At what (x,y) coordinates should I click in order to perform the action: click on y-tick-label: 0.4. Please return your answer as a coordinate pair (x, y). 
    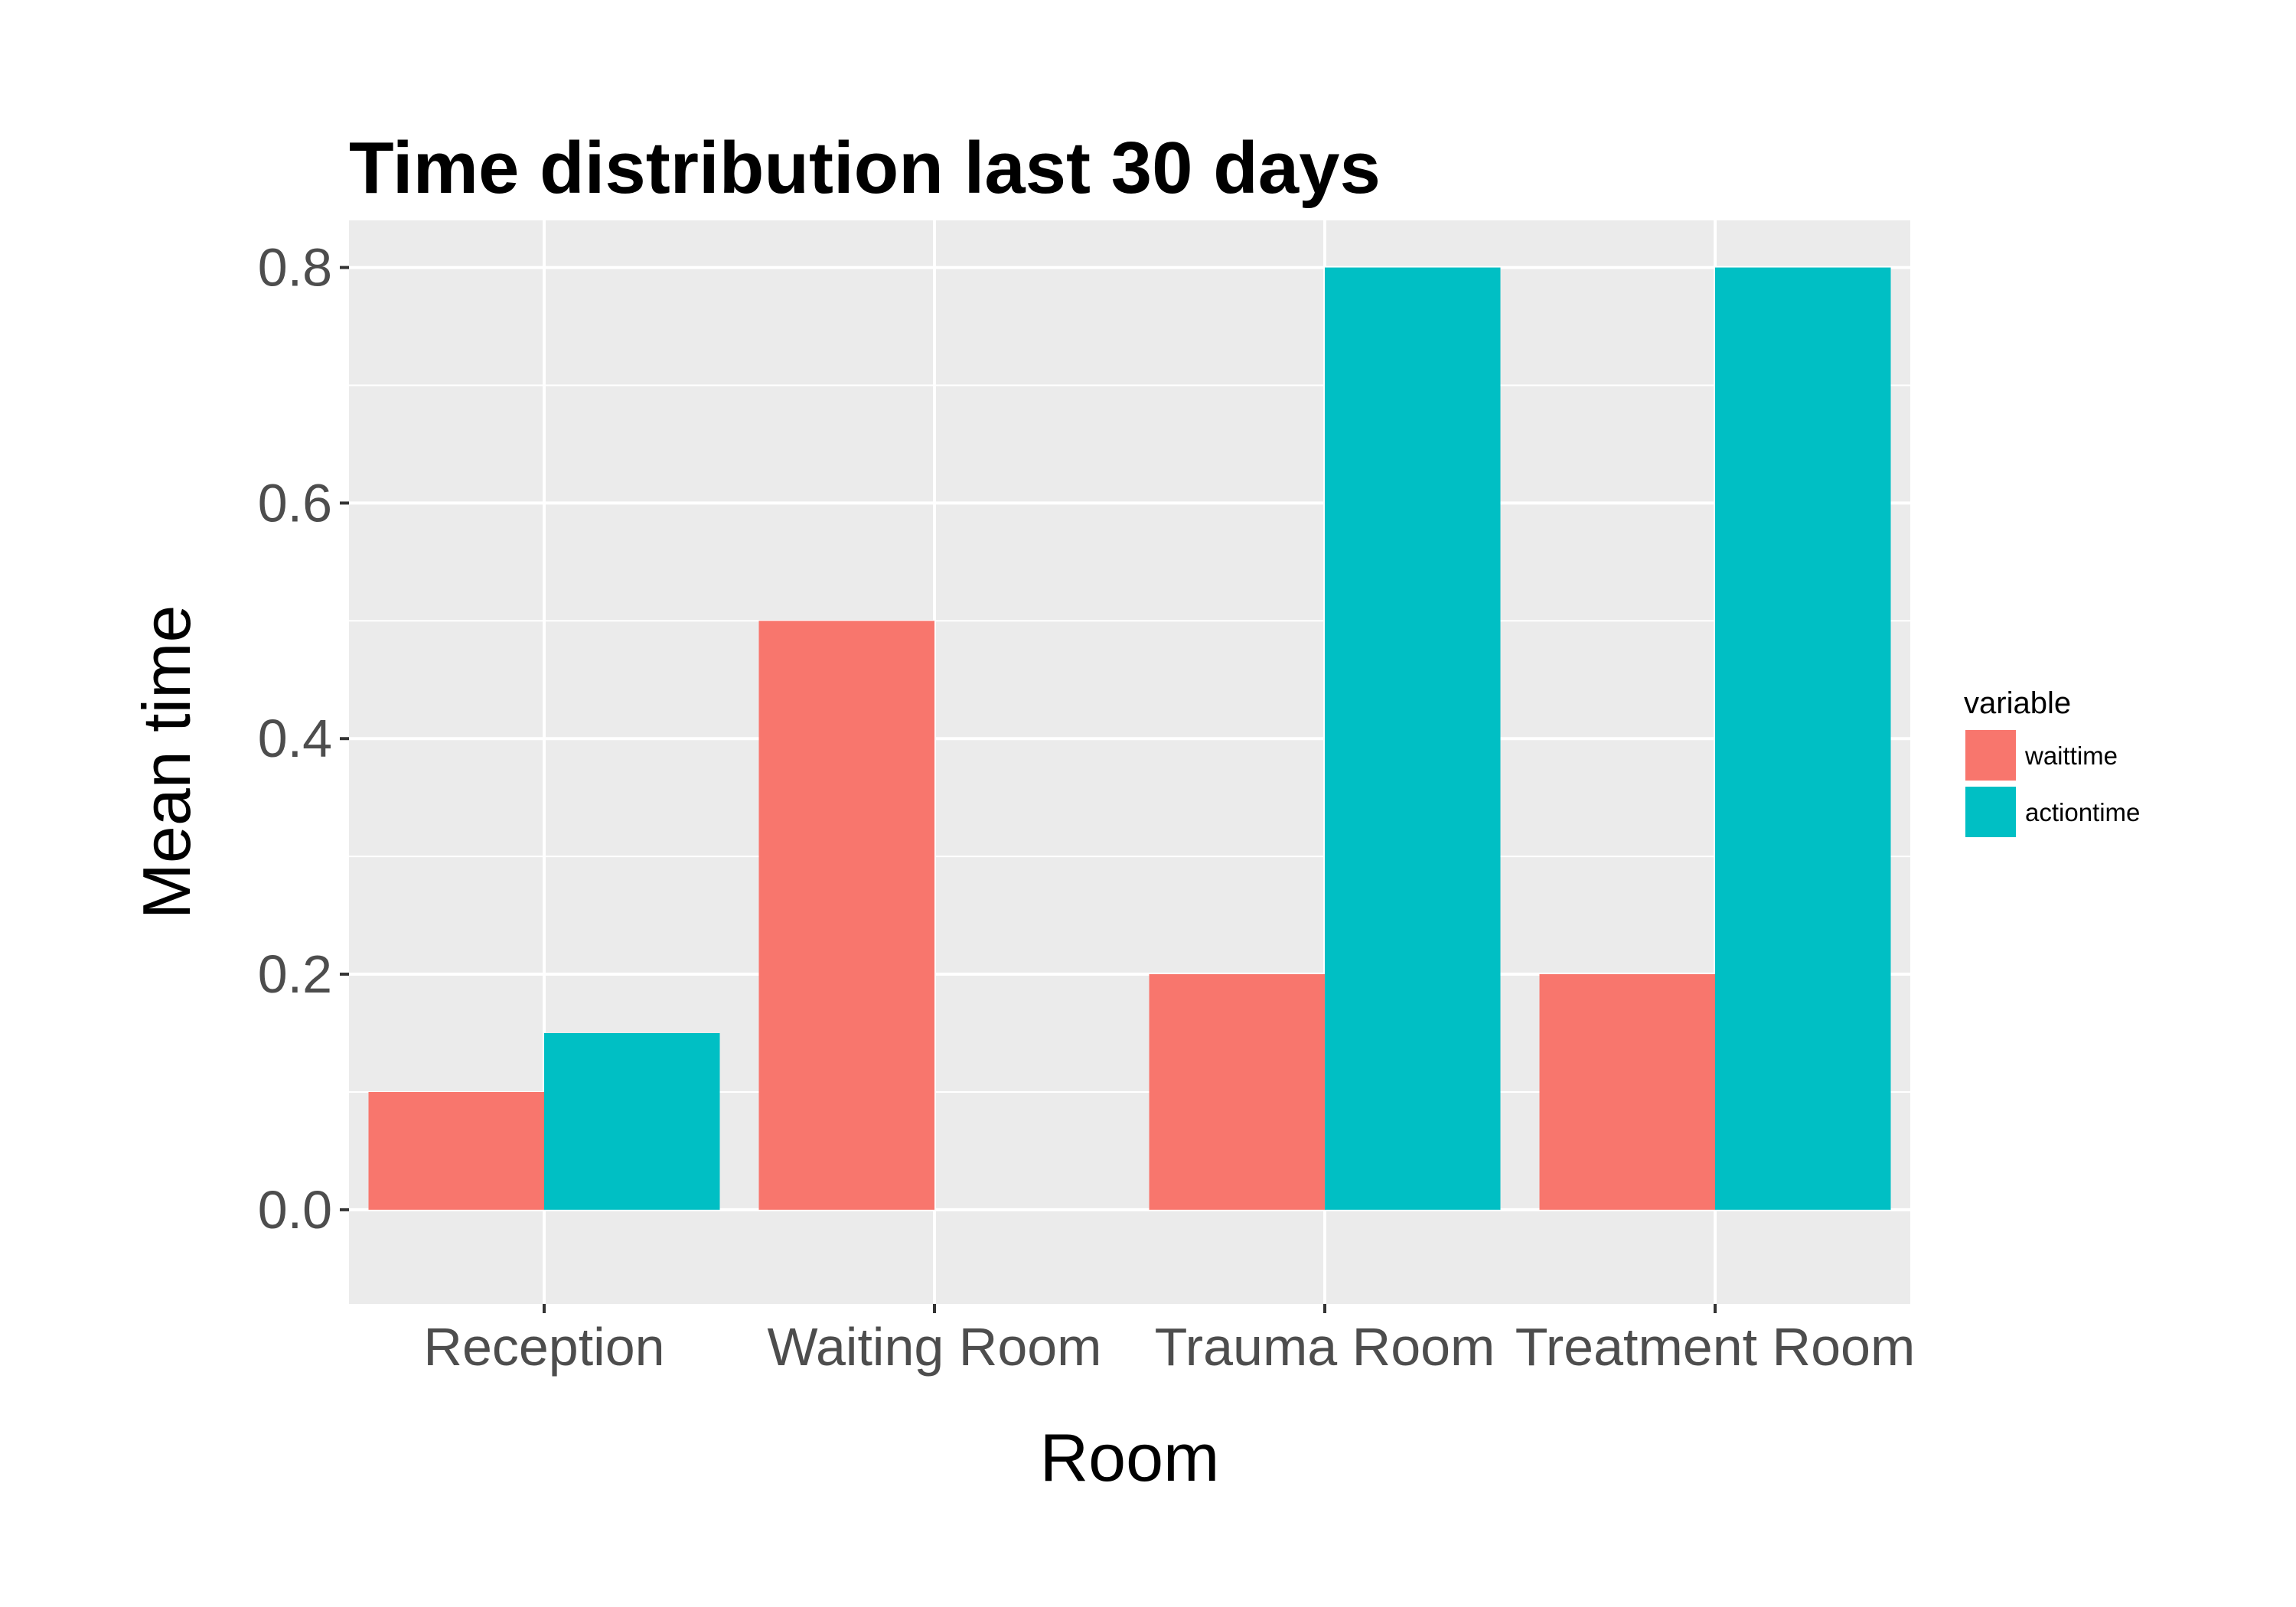
    Looking at the image, I should click on (295, 738).